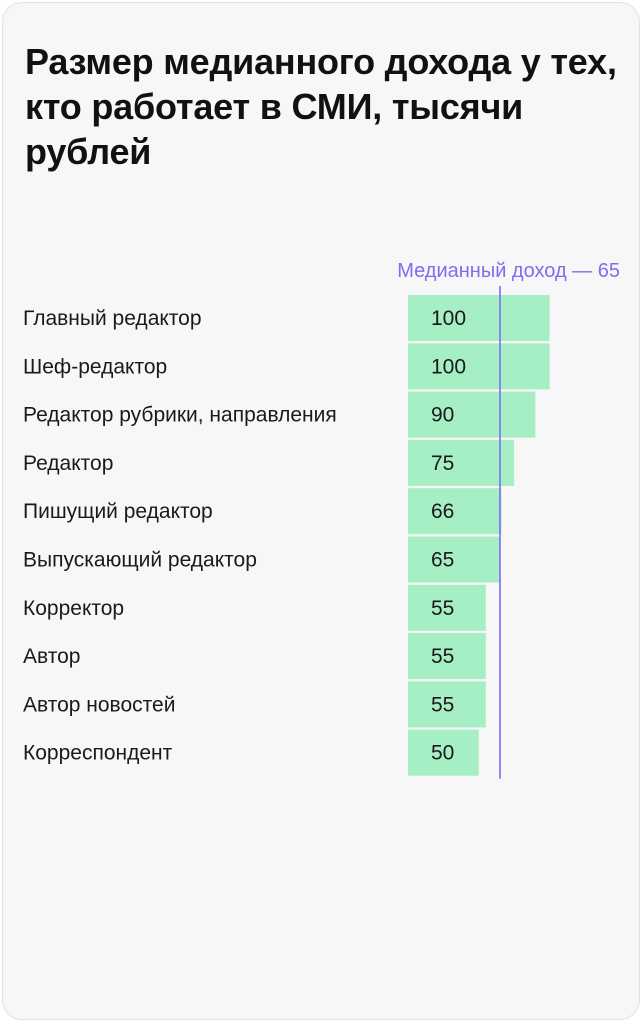 The width and height of the screenshot is (644, 1024). What do you see at coordinates (95, 366) in the screenshot?
I see `category-label-1: Шеф-редактор` at bounding box center [95, 366].